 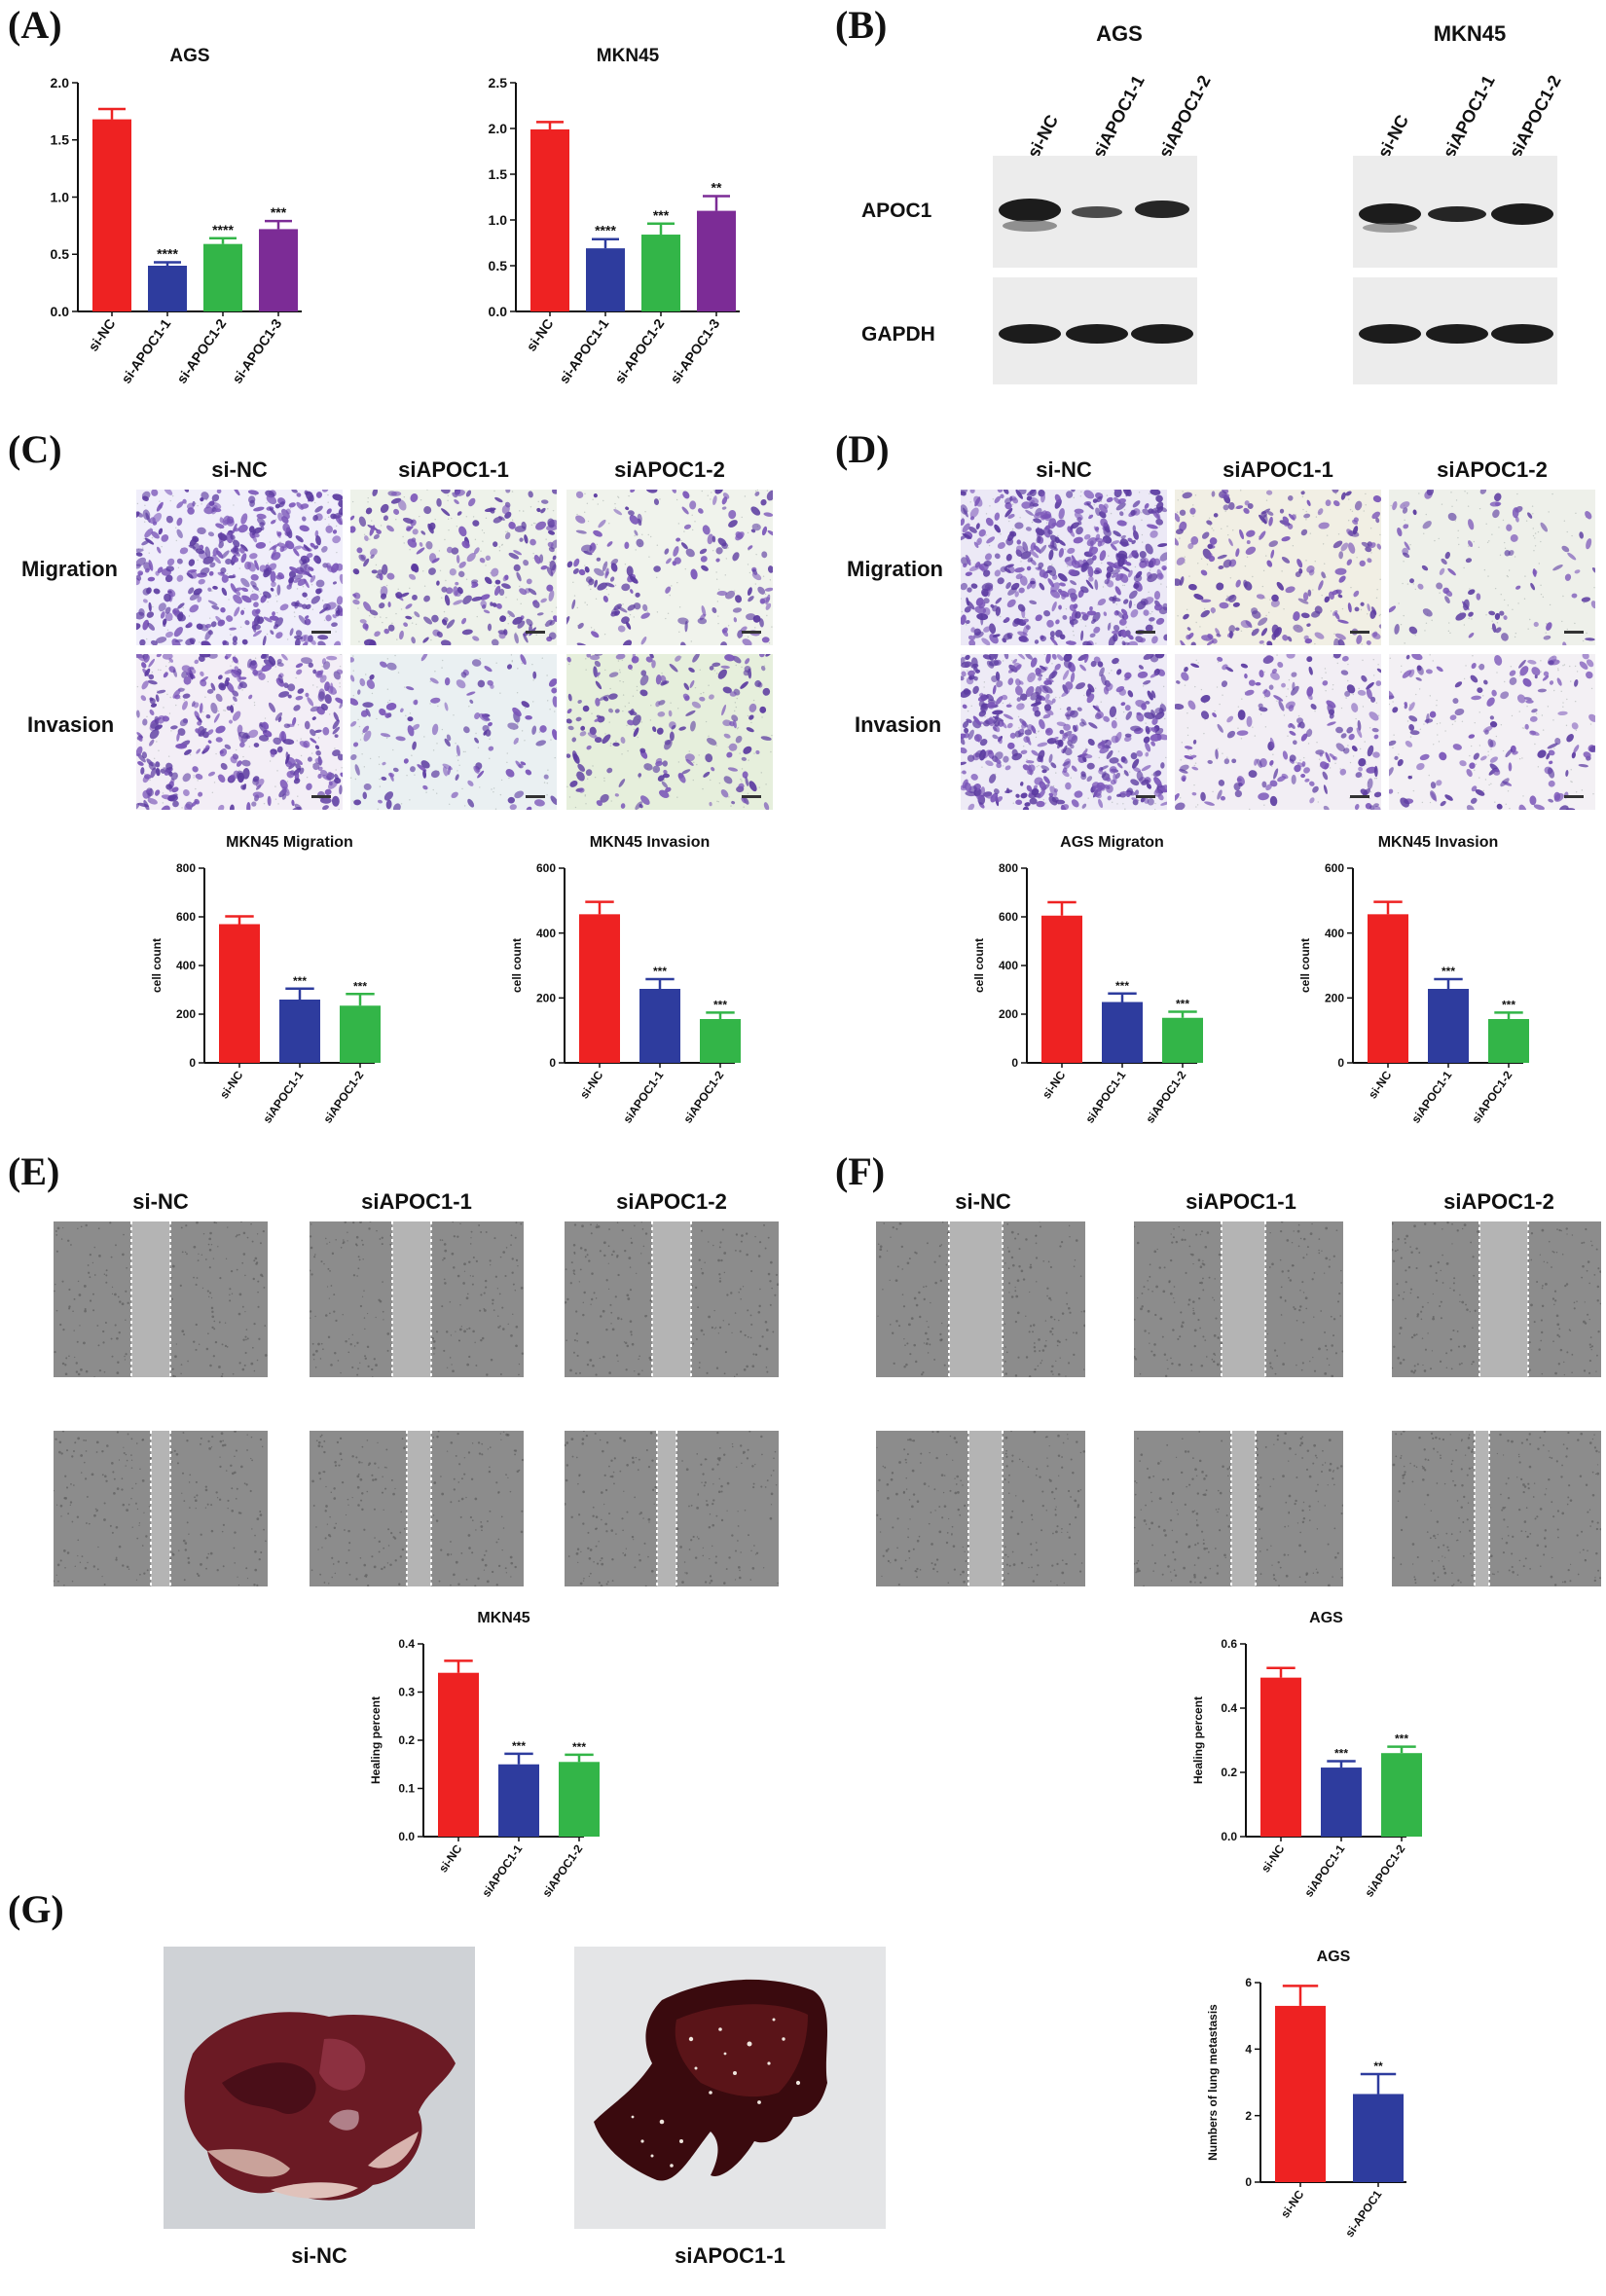 I want to click on x-tick-label: si-APOC1-2, so click(x=201, y=350).